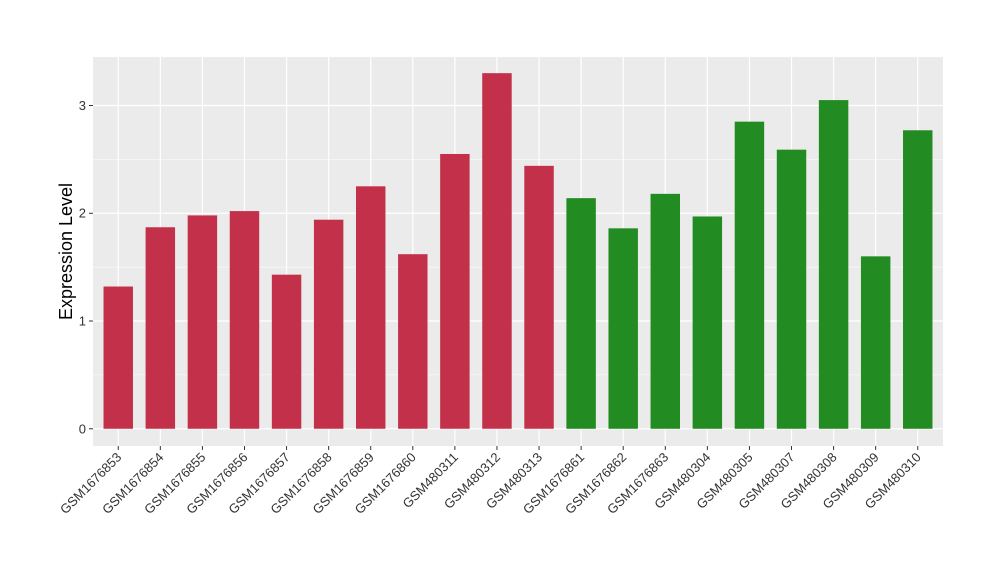  What do you see at coordinates (875, 342) in the screenshot?
I see `bar-GSM480309` at bounding box center [875, 342].